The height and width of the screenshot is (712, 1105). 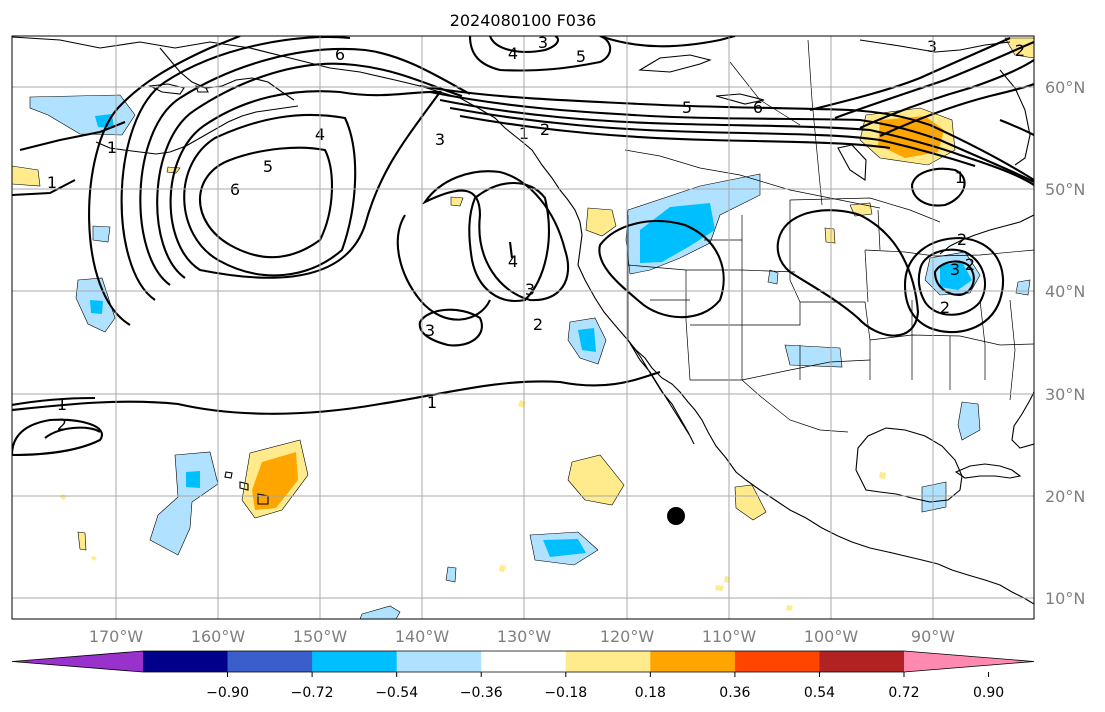 I want to click on colorbar-tick-label: 0.18, so click(x=650, y=693).